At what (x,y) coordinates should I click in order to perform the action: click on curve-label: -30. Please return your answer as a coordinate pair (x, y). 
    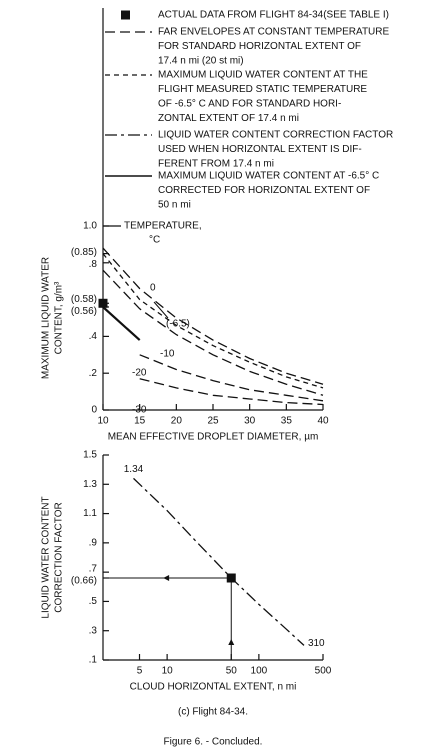
    Looking at the image, I should click on (139, 410).